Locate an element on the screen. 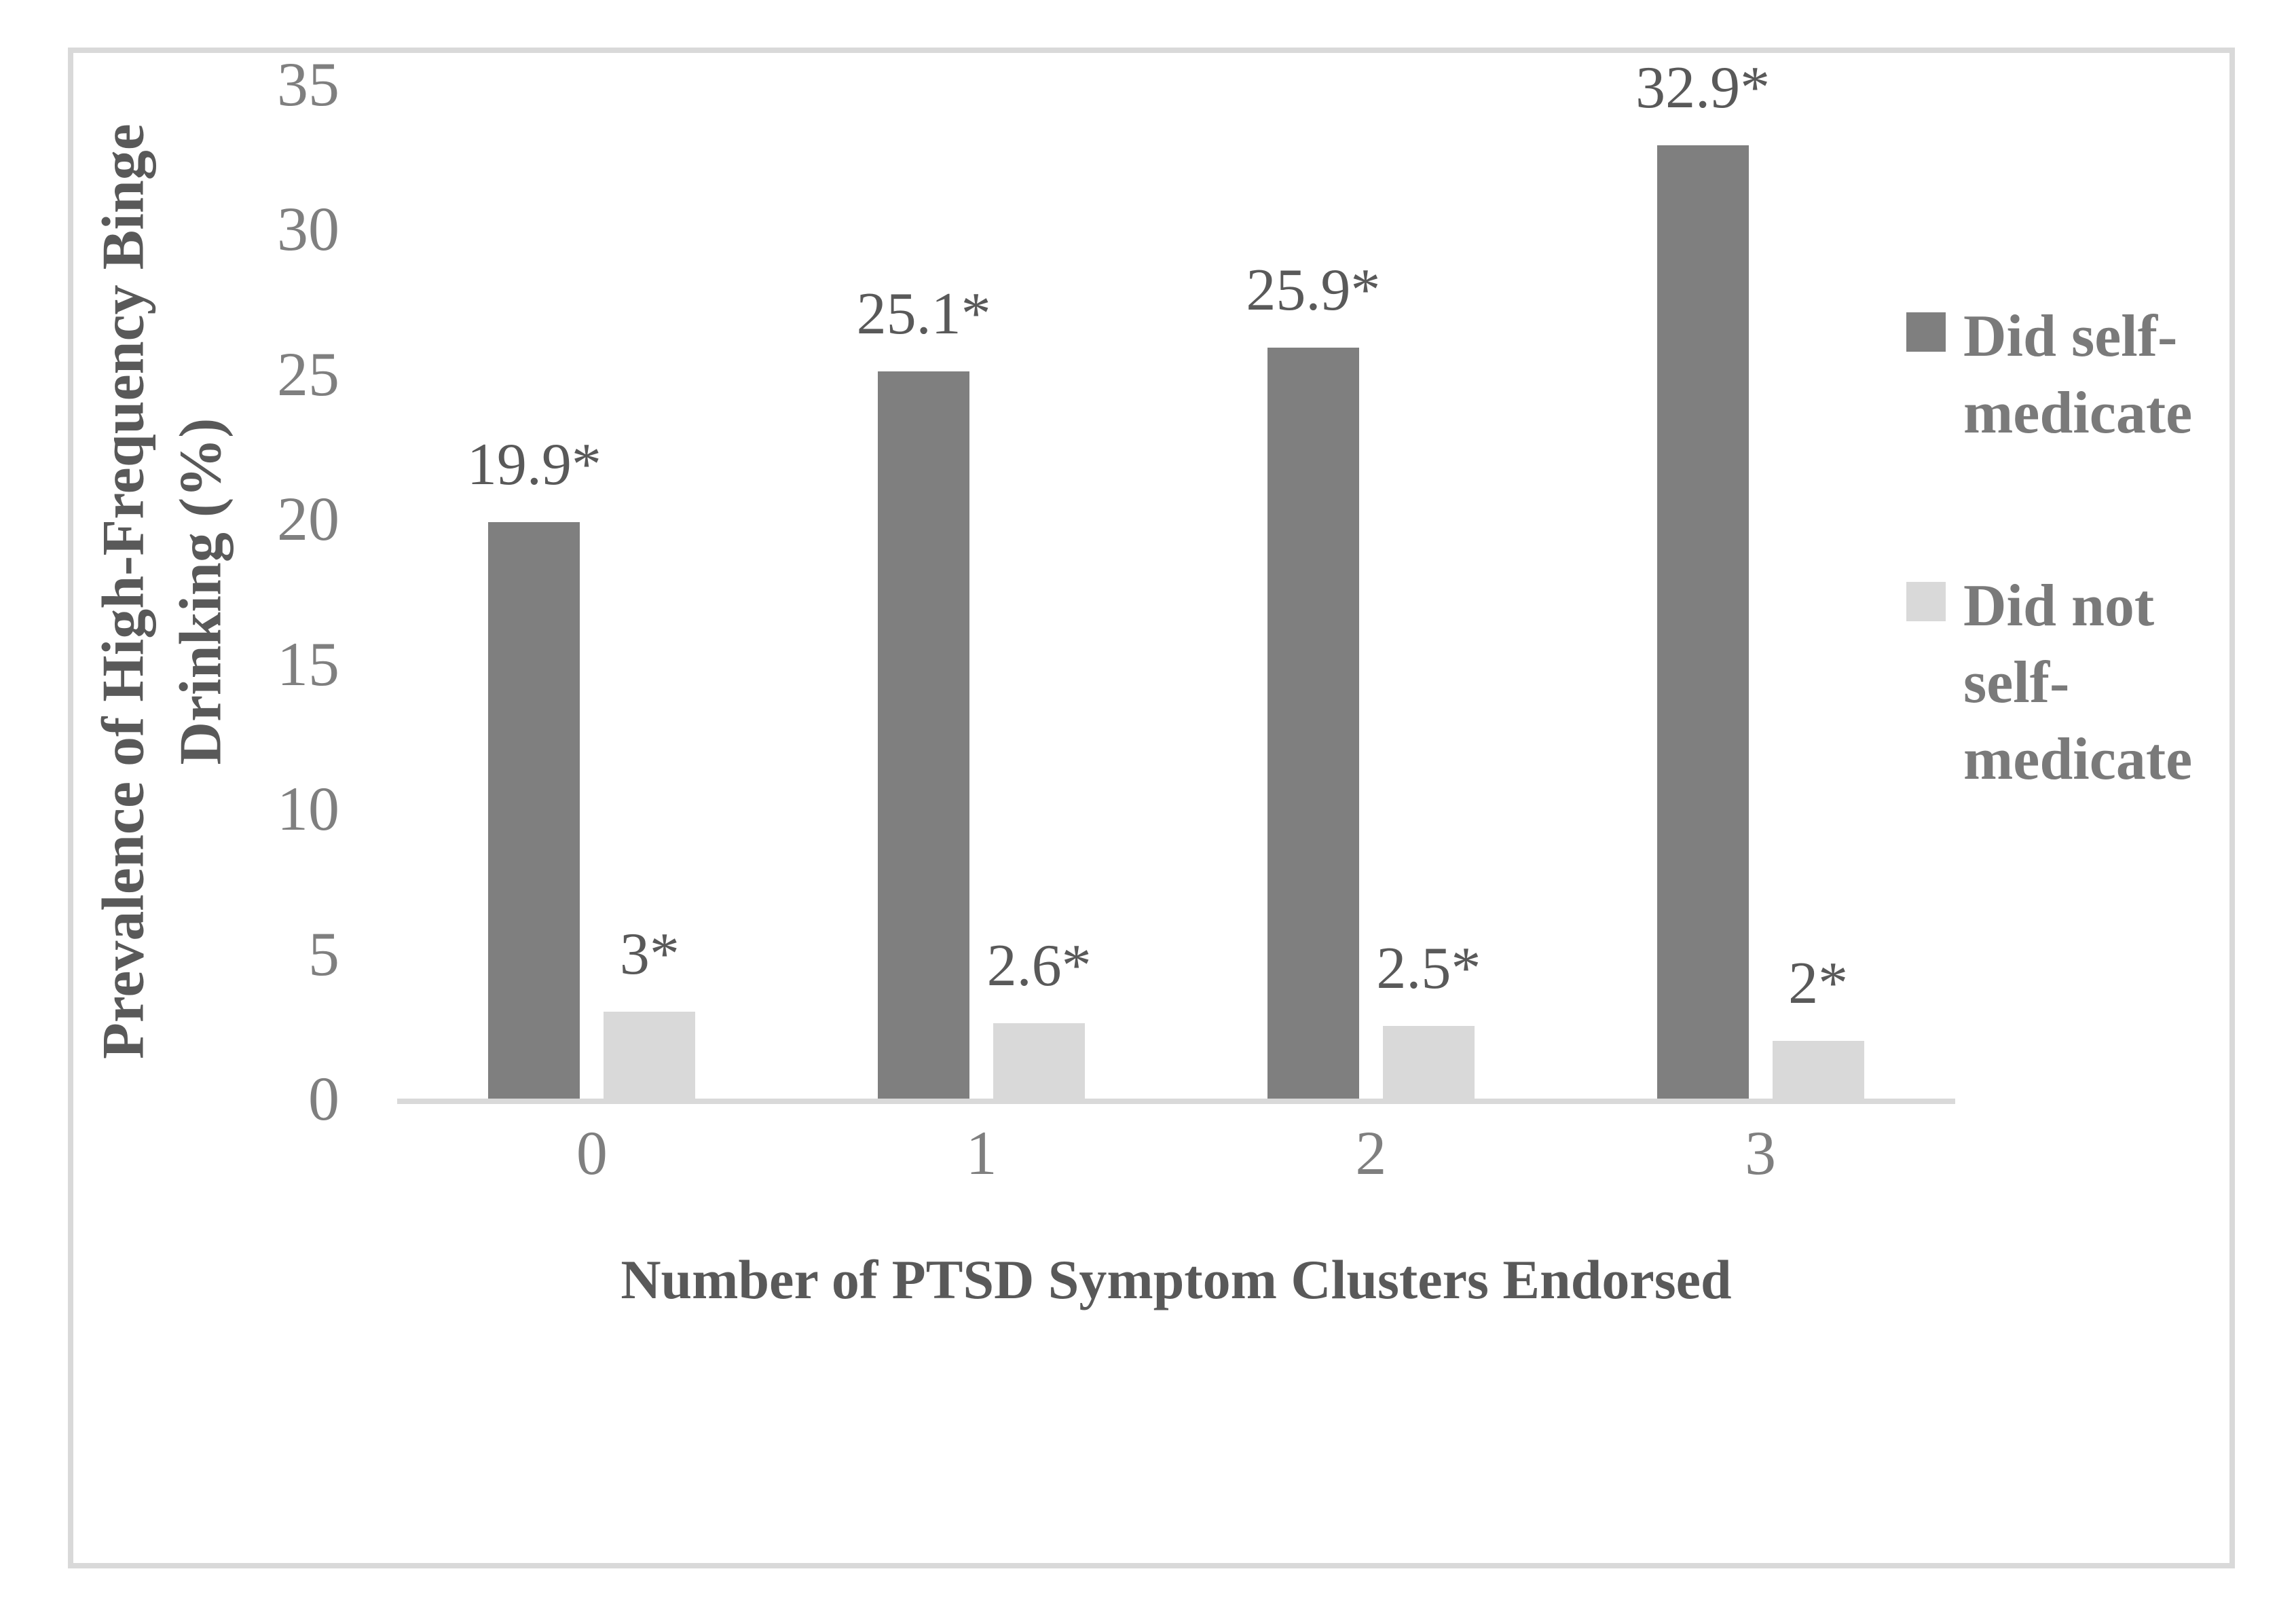 Image resolution: width=2296 pixels, height=1618 pixels. x-tick-label: 0 is located at coordinates (592, 1153).